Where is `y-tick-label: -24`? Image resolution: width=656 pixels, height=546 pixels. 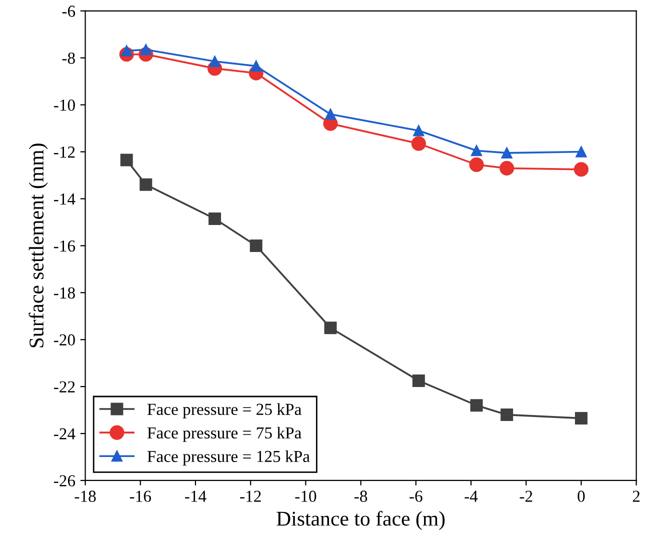
y-tick-label: -24 is located at coordinates (65, 434).